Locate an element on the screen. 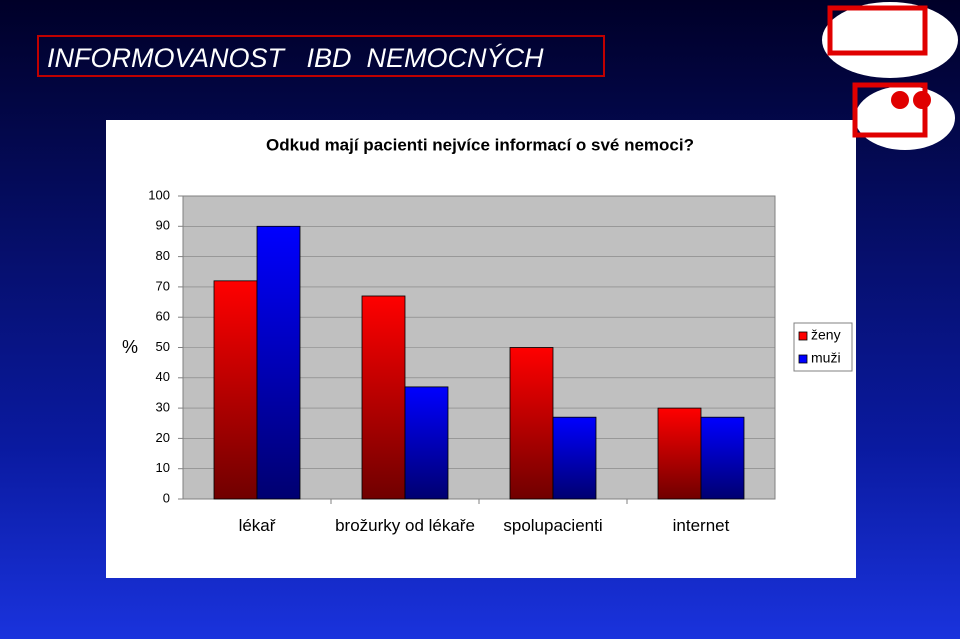 The height and width of the screenshot is (639, 960). y-tick-label: 30 is located at coordinates (163, 407).